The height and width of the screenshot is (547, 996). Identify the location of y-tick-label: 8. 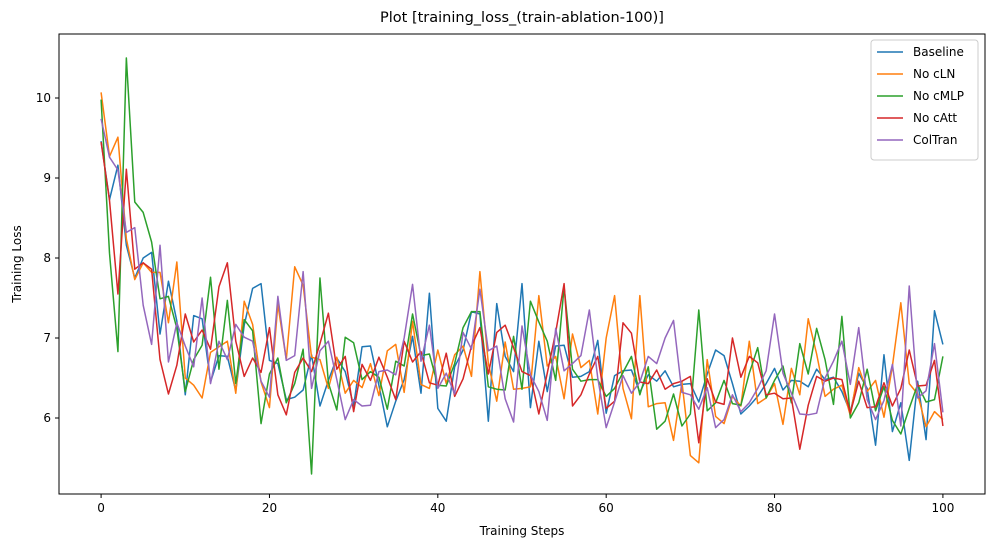
(47, 258).